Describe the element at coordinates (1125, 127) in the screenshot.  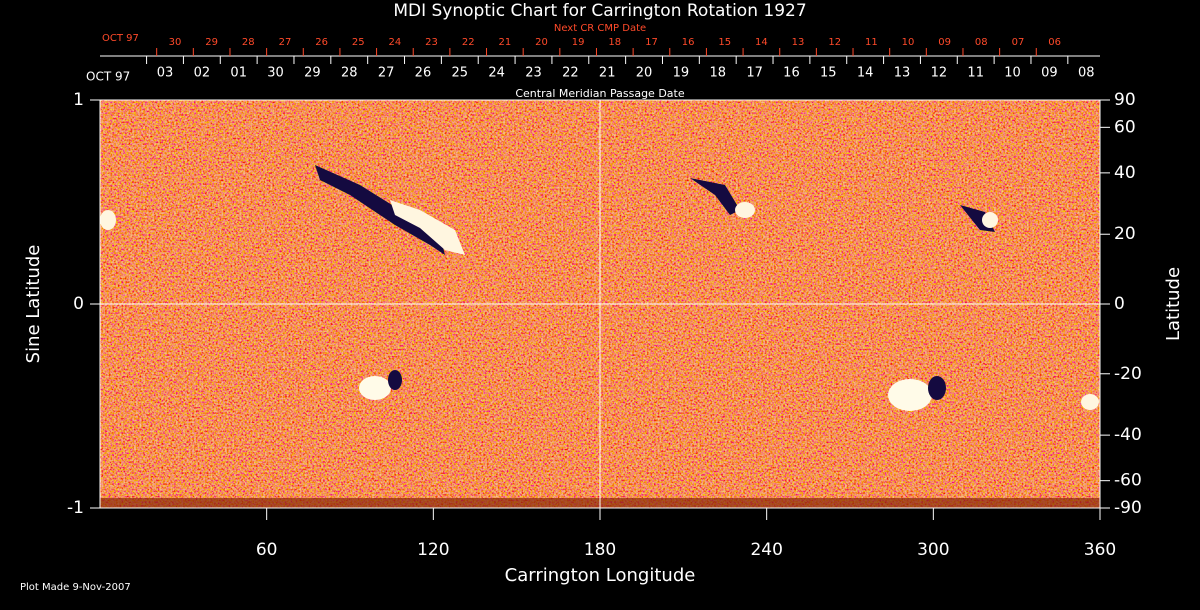
I see `y2-tick-label: 60` at that location.